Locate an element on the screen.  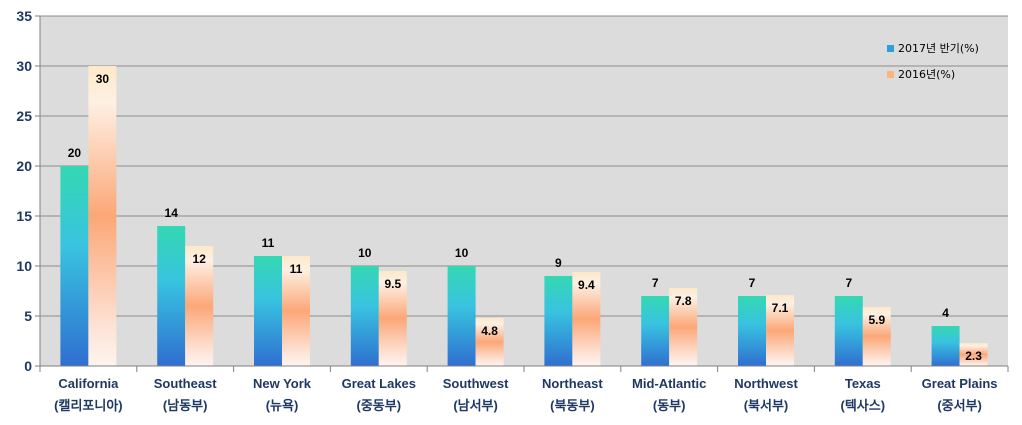
y-tick-label: 5 is located at coordinates (28, 316).